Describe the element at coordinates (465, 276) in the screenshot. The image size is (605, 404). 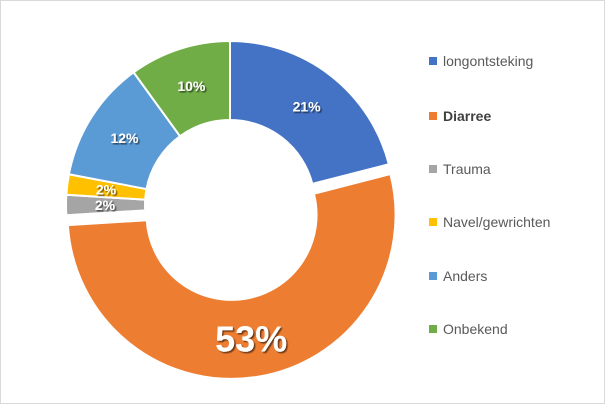
I see `legend-label: Anders` at that location.